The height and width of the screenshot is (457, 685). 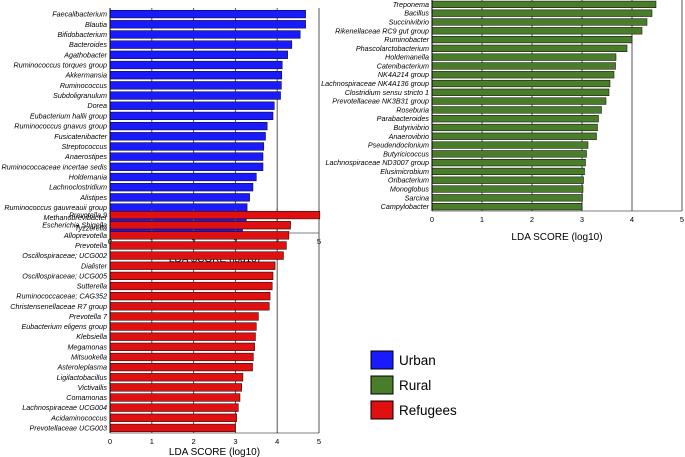 What do you see at coordinates (235, 441) in the screenshot?
I see `x-tick-label: 3` at bounding box center [235, 441].